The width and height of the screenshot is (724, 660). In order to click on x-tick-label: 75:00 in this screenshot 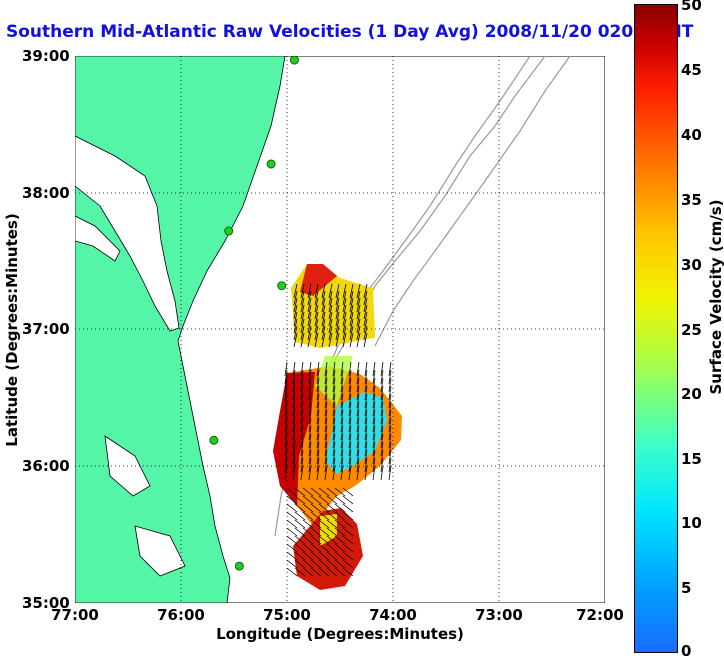, I will do `click(287, 615)`.